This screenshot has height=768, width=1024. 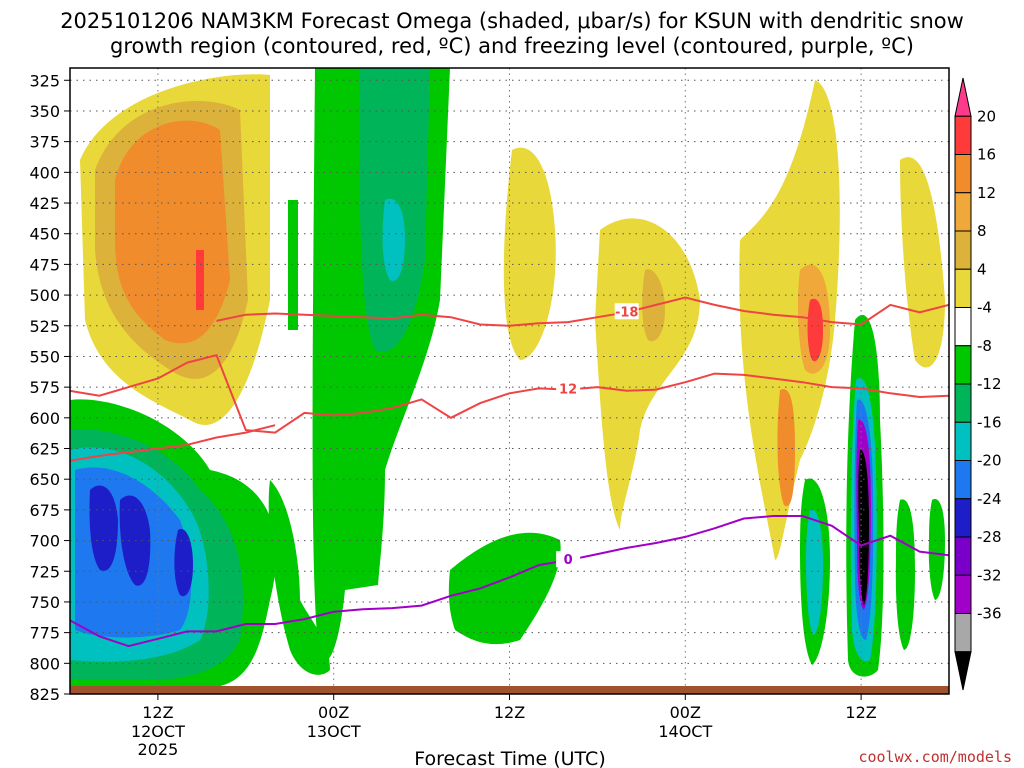 What do you see at coordinates (982, 231) in the screenshot?
I see `colorbar-label-8: 8` at bounding box center [982, 231].